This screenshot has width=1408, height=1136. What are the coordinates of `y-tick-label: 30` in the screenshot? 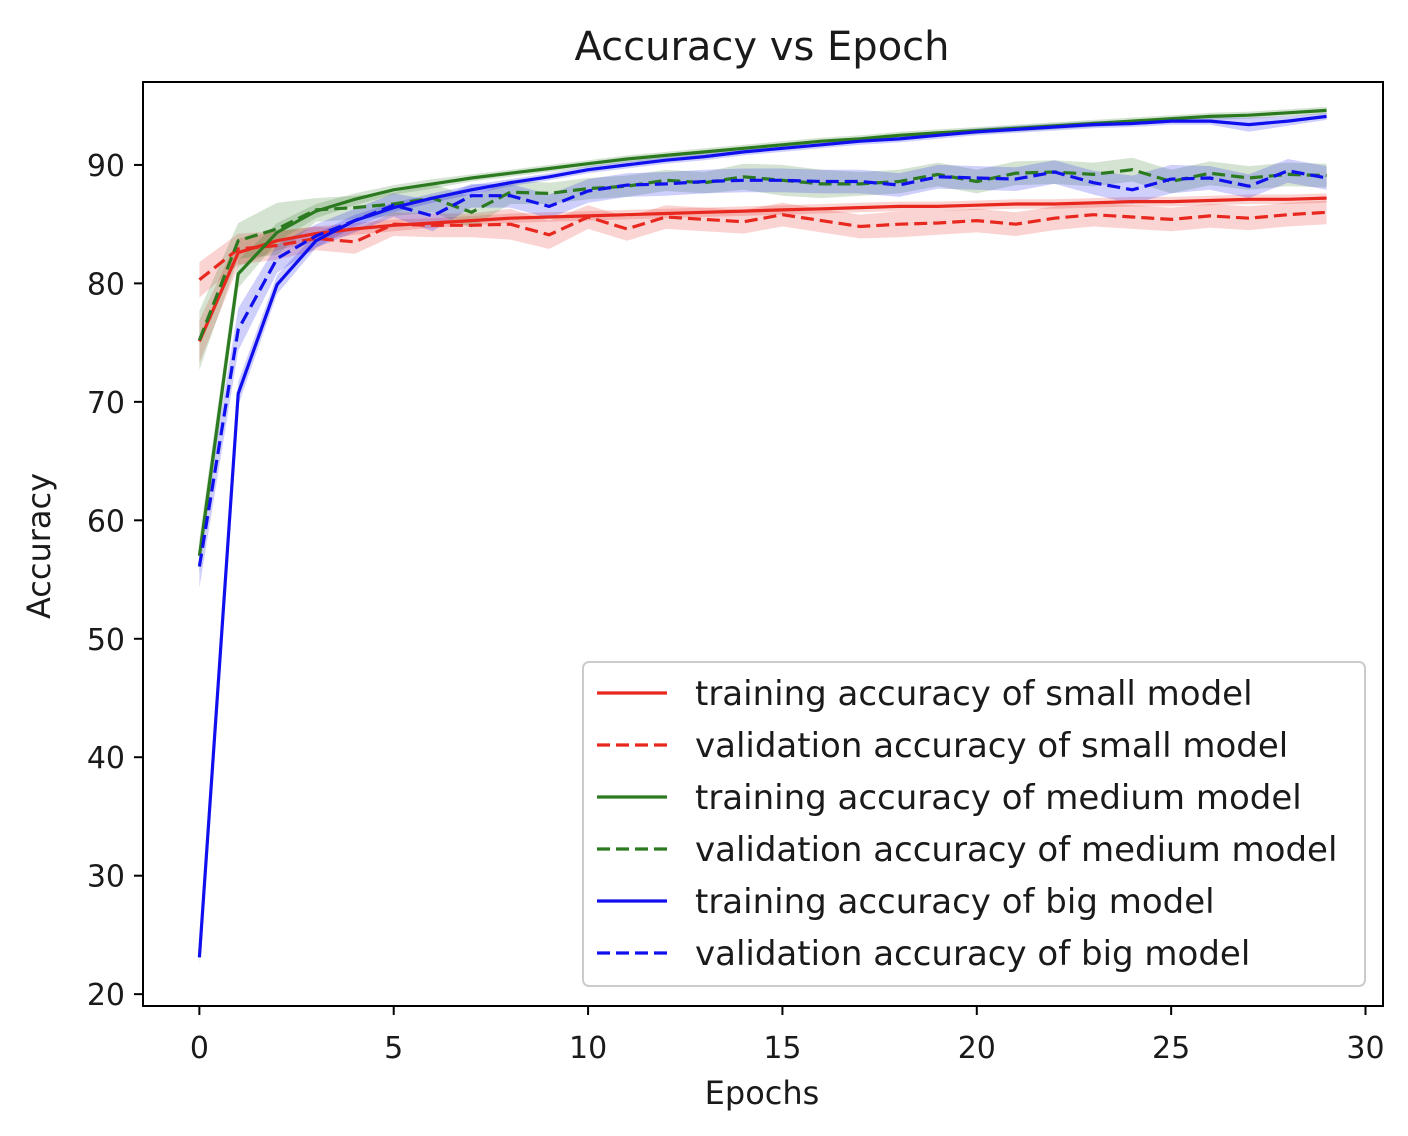 It's located at (106, 877).